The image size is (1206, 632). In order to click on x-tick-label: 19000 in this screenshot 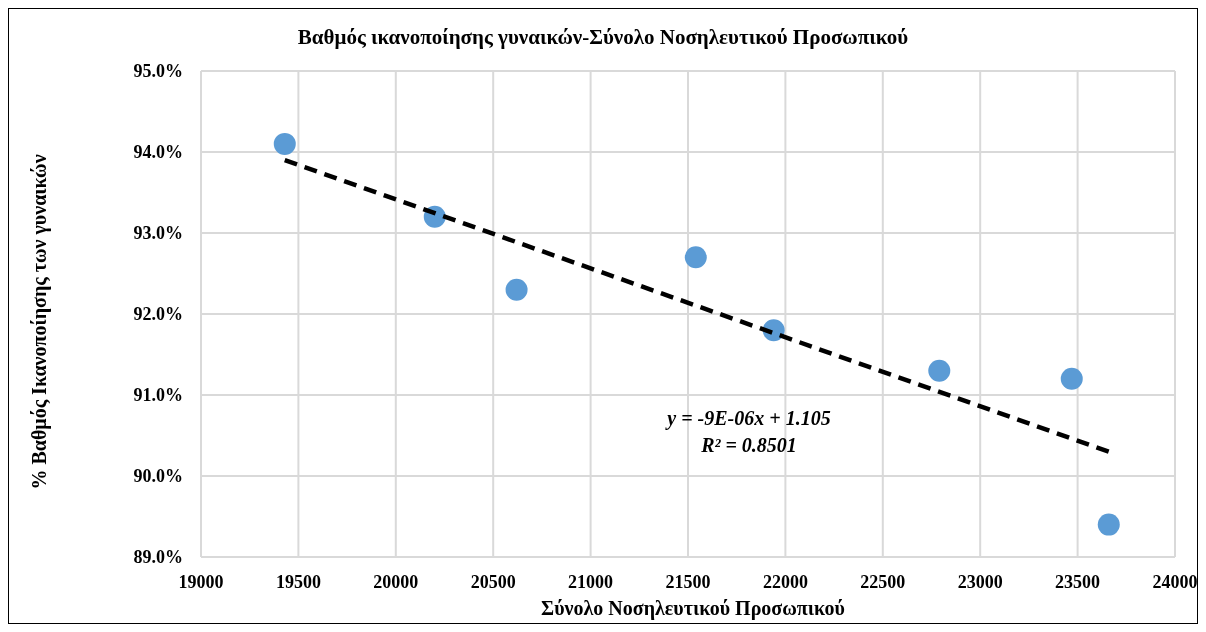, I will do `click(201, 581)`.